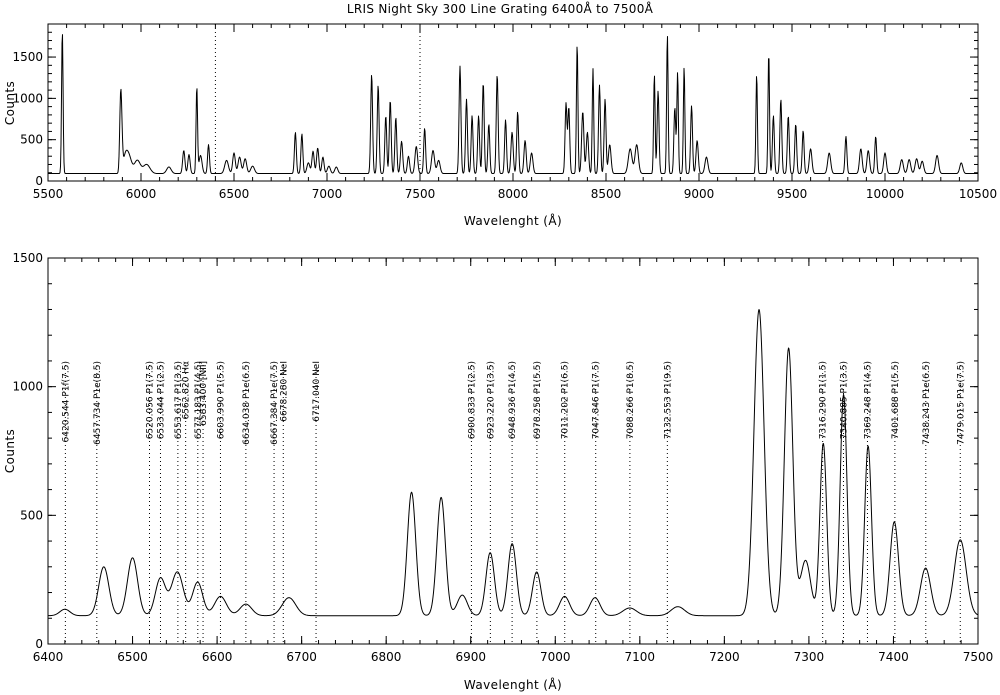 The height and width of the screenshot is (695, 1000). I want to click on line-id-label: 6667.384 P1e(7.5), so click(275, 403).